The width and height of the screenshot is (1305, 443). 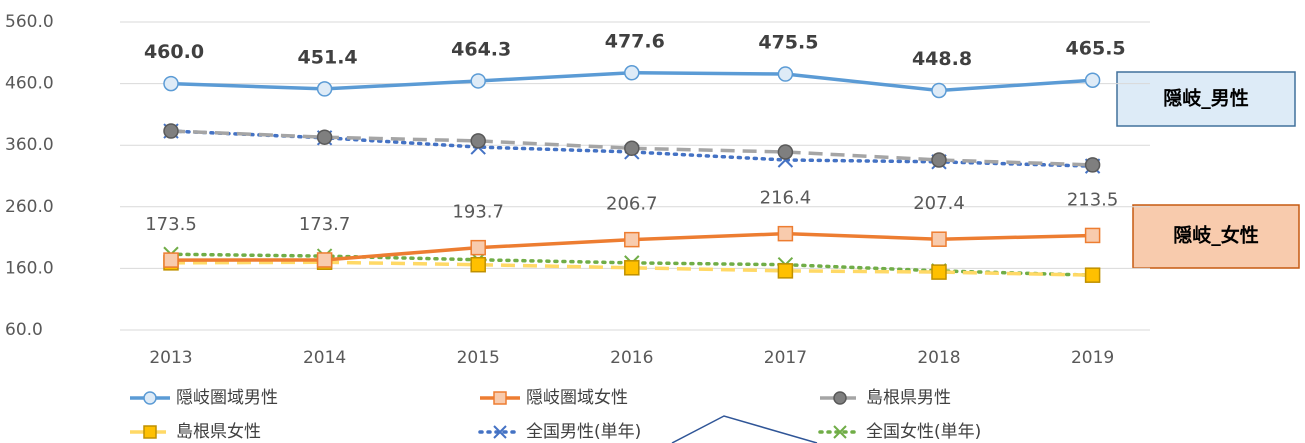 I want to click on x-tick-label: 2014, so click(x=324, y=358).